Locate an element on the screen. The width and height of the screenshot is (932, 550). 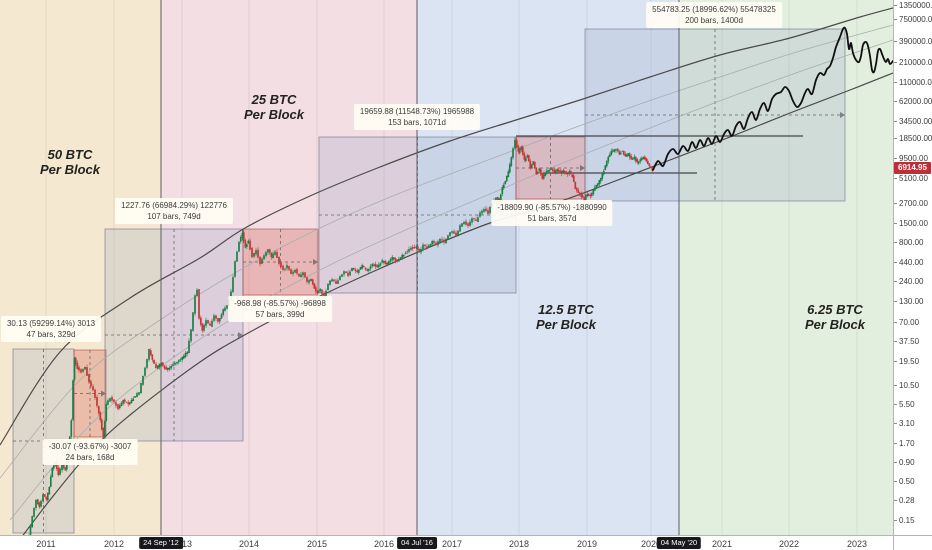
price-tick: 1350000.00 is located at coordinates (912, 5).